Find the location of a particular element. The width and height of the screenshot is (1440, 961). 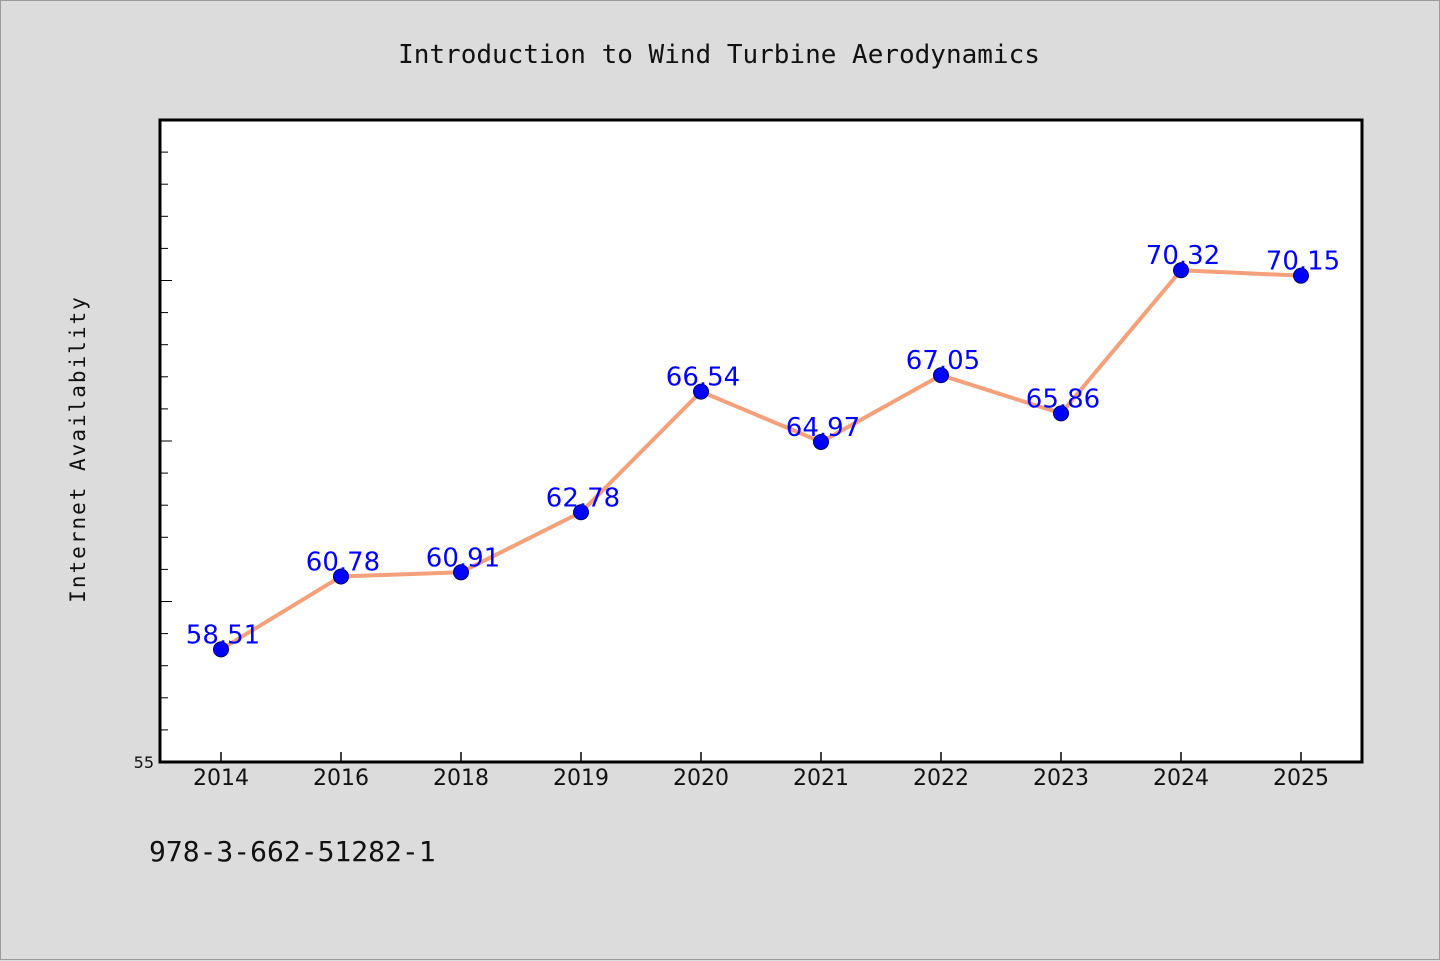

isbn-footer: 978-3-662-51282-1 is located at coordinates (292, 851).